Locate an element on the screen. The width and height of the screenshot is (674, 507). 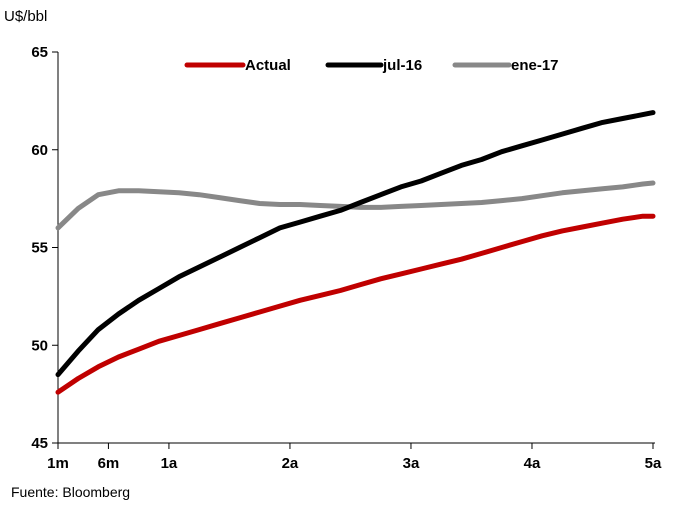
y-tick-label: 45 is located at coordinates (39, 443).